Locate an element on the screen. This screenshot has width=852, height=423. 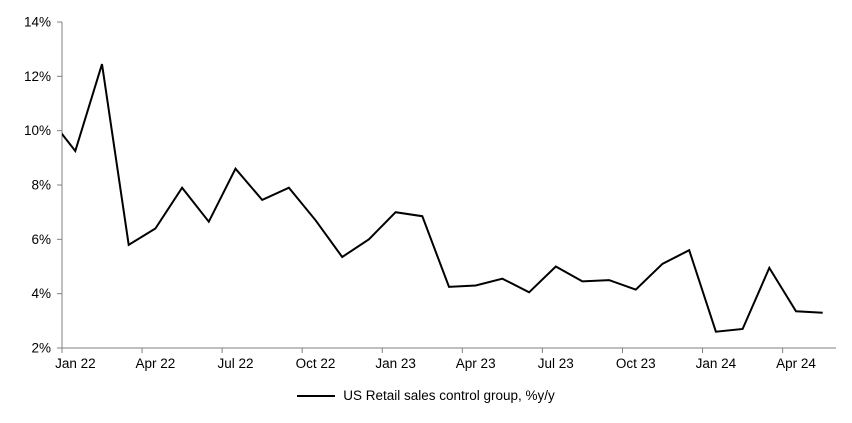
y-tick-label: 6% is located at coordinates (41, 239).